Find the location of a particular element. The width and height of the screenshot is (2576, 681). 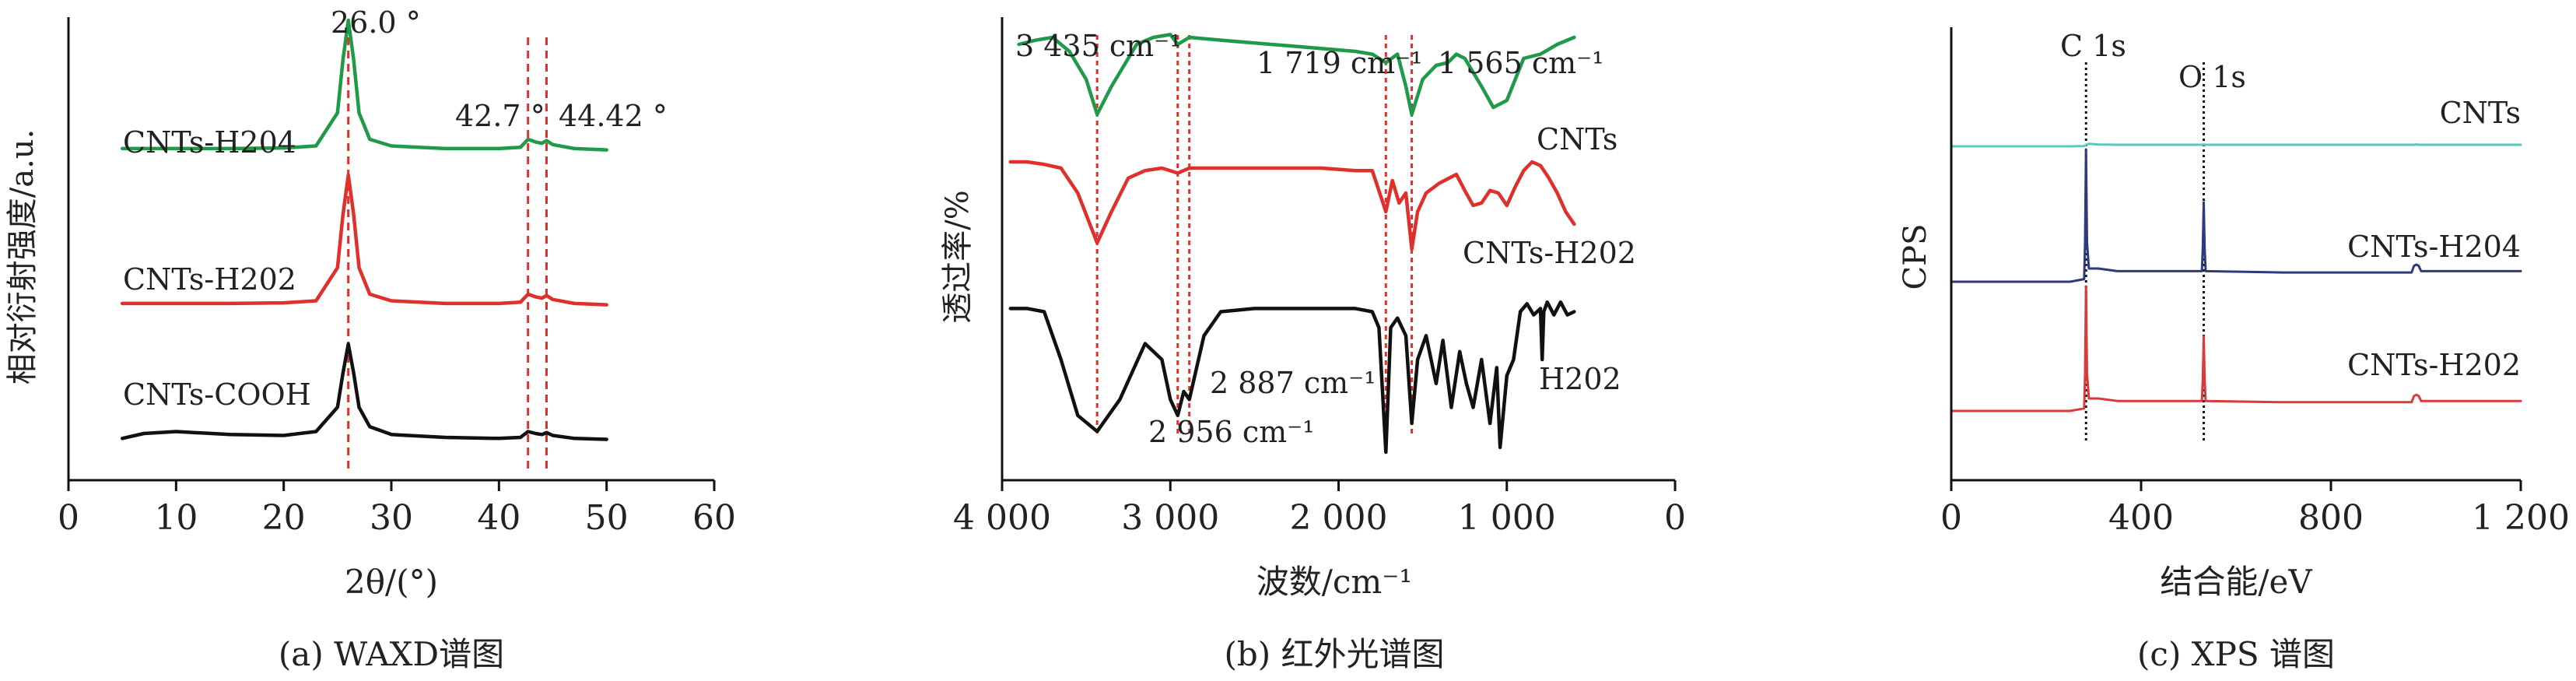

x-tick-label-1000: 1 000 is located at coordinates (1507, 518).